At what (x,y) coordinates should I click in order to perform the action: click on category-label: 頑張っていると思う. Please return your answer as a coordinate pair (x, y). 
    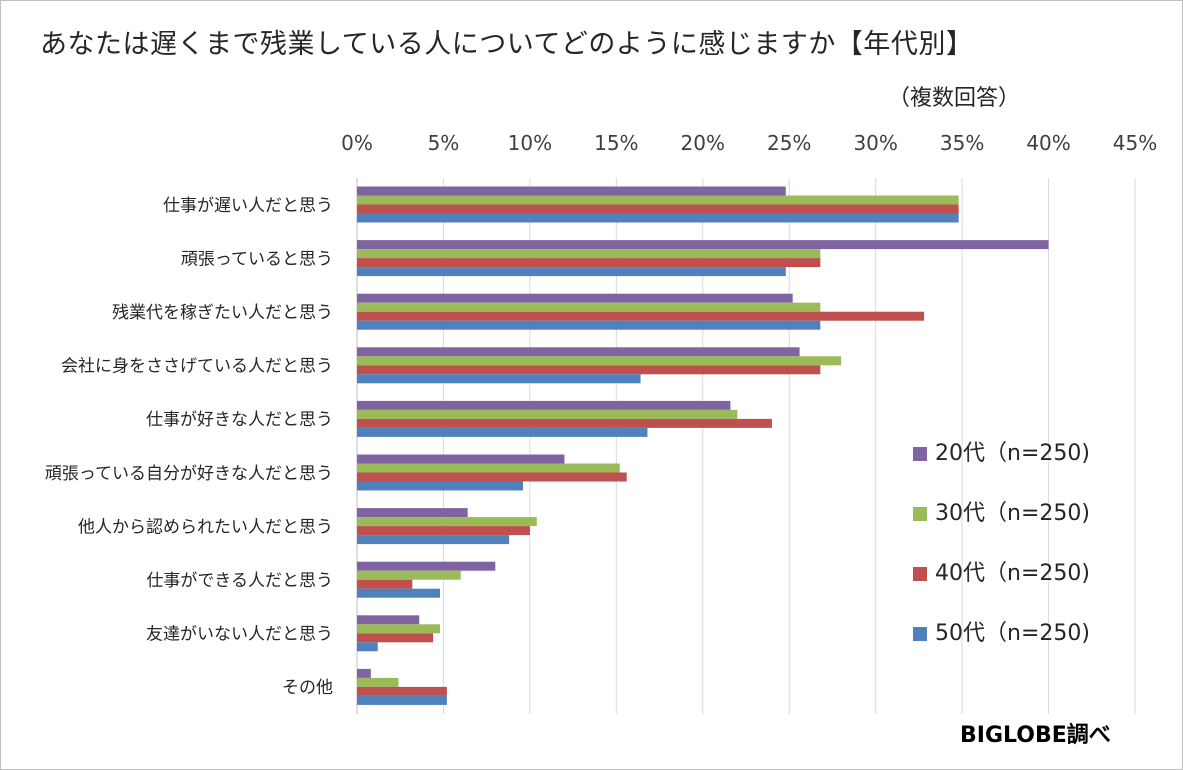
    Looking at the image, I should click on (257, 259).